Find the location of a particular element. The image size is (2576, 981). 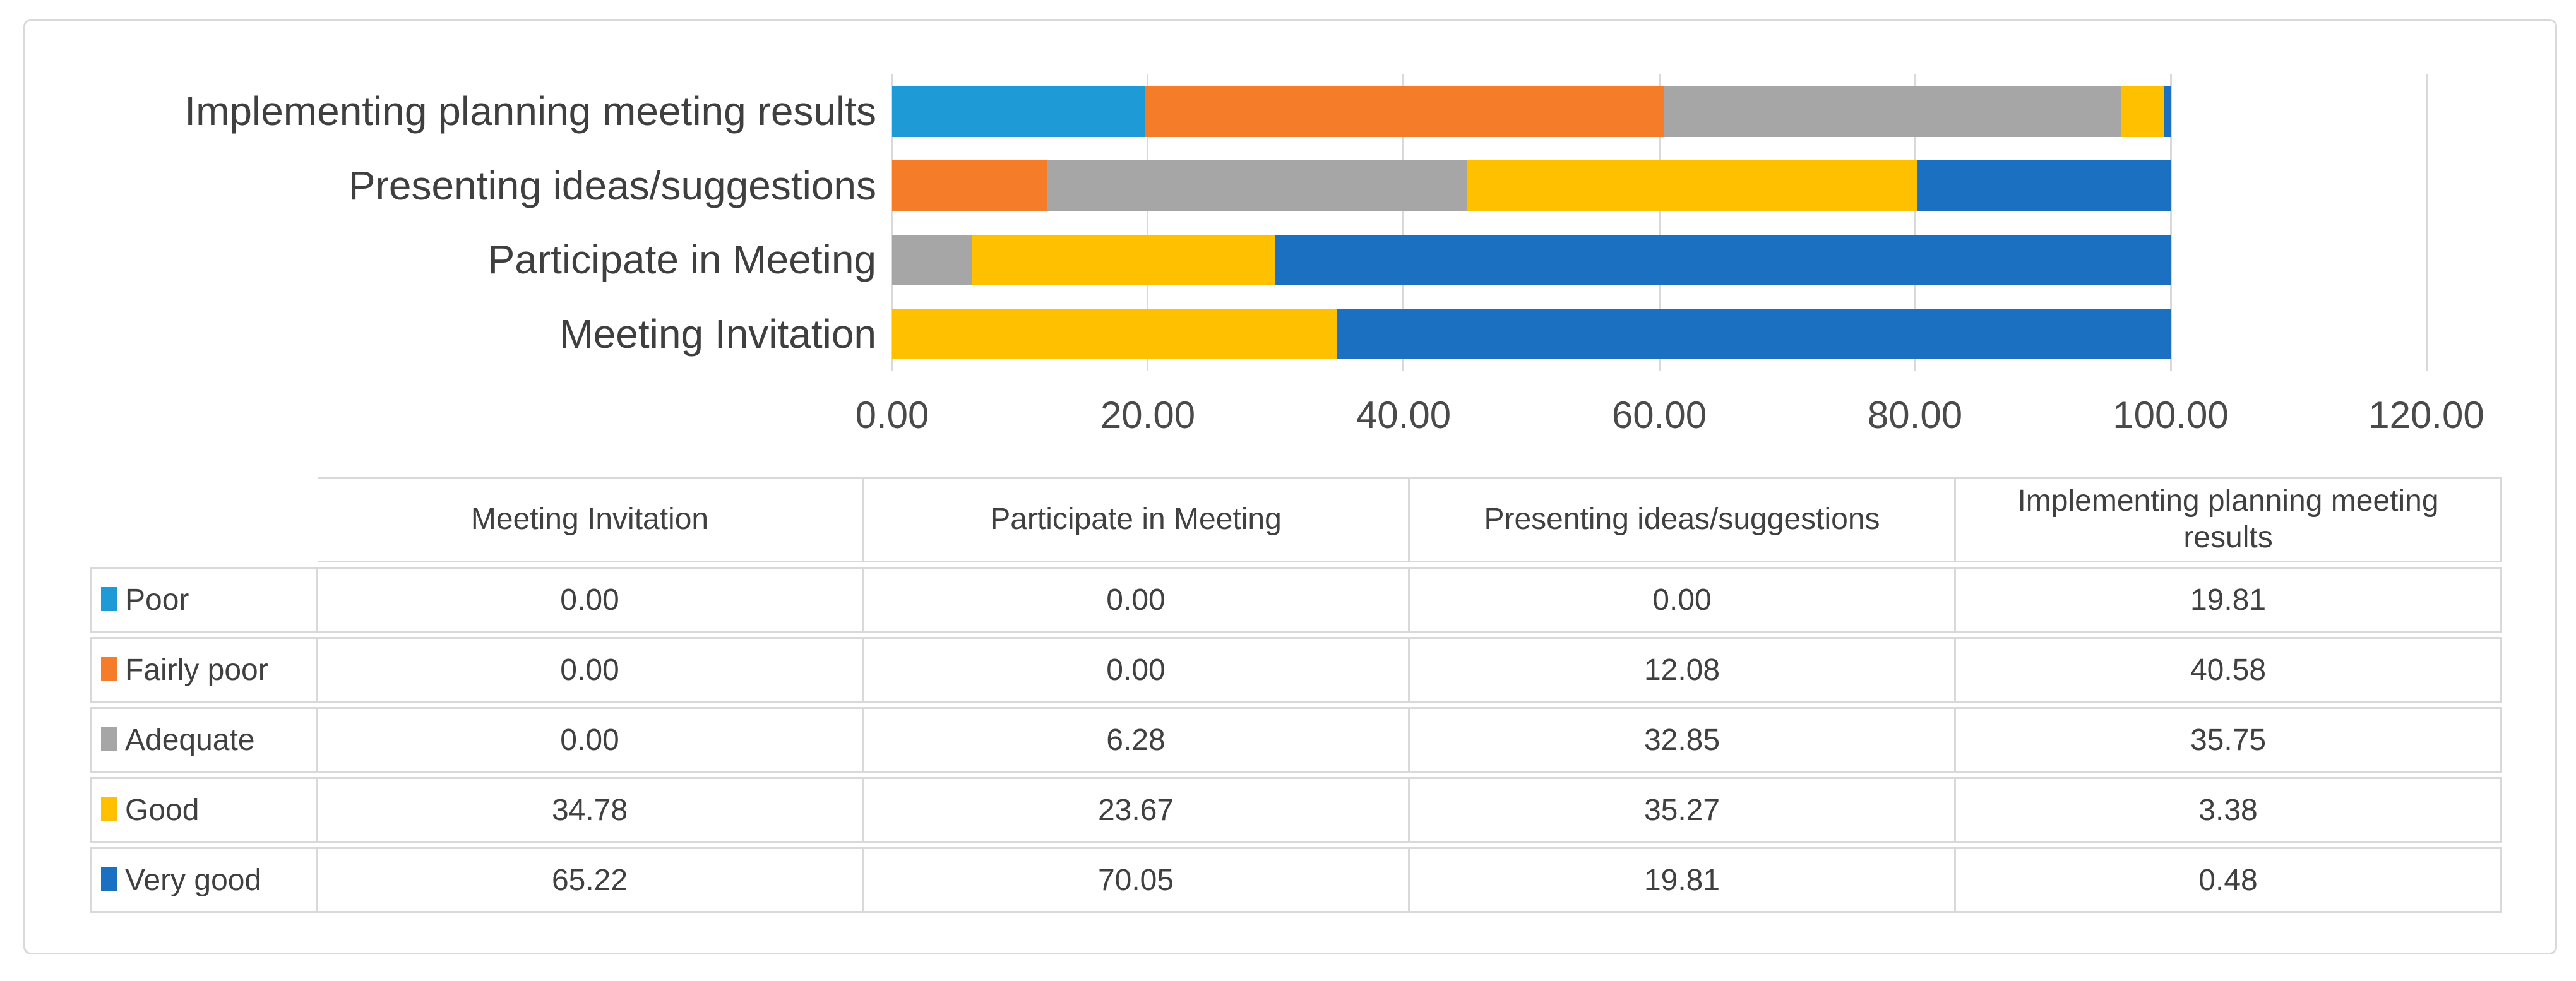

legend-label: Poor is located at coordinates (157, 600).